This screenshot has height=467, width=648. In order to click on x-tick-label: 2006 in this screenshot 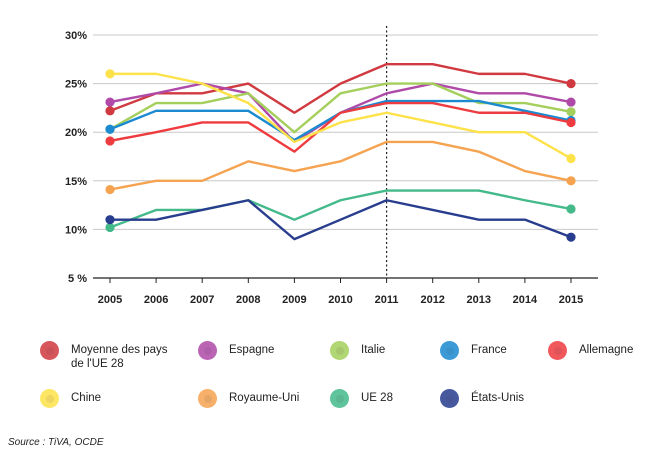, I will do `click(156, 300)`.